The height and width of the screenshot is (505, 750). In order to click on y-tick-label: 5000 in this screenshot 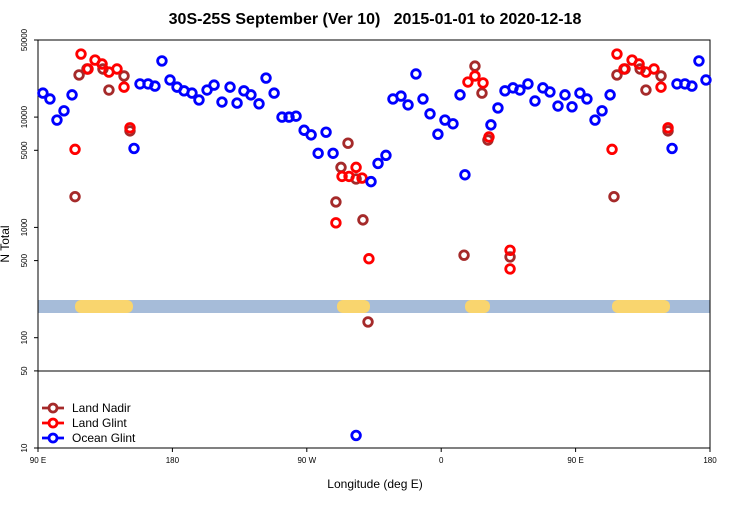, I will do `click(24, 150)`.